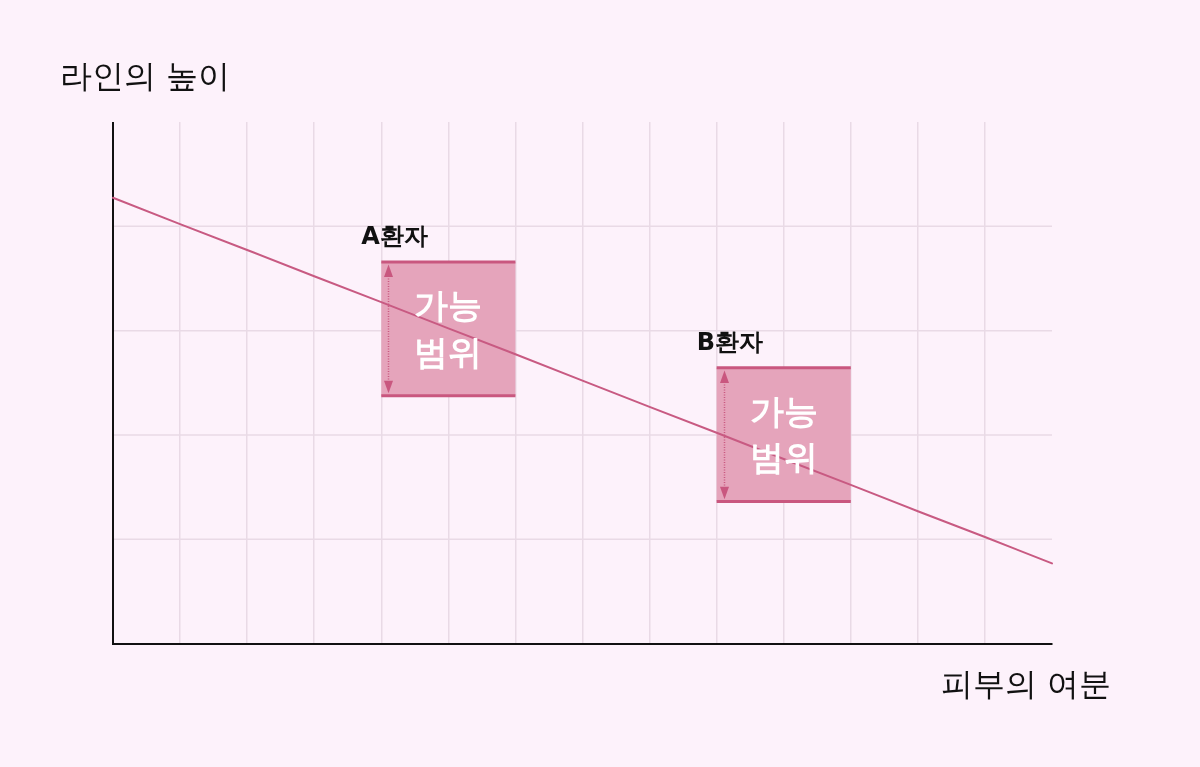  I want to click on annotation: 가능 범위, so click(448, 328).